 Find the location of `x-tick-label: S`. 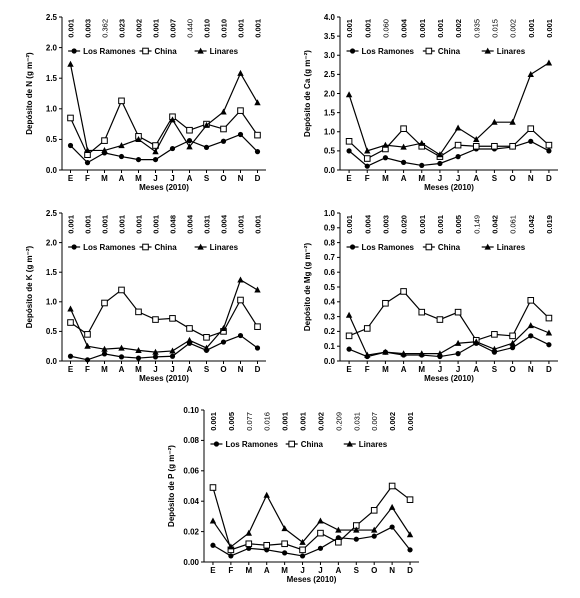

x-tick-label: S is located at coordinates (357, 570).